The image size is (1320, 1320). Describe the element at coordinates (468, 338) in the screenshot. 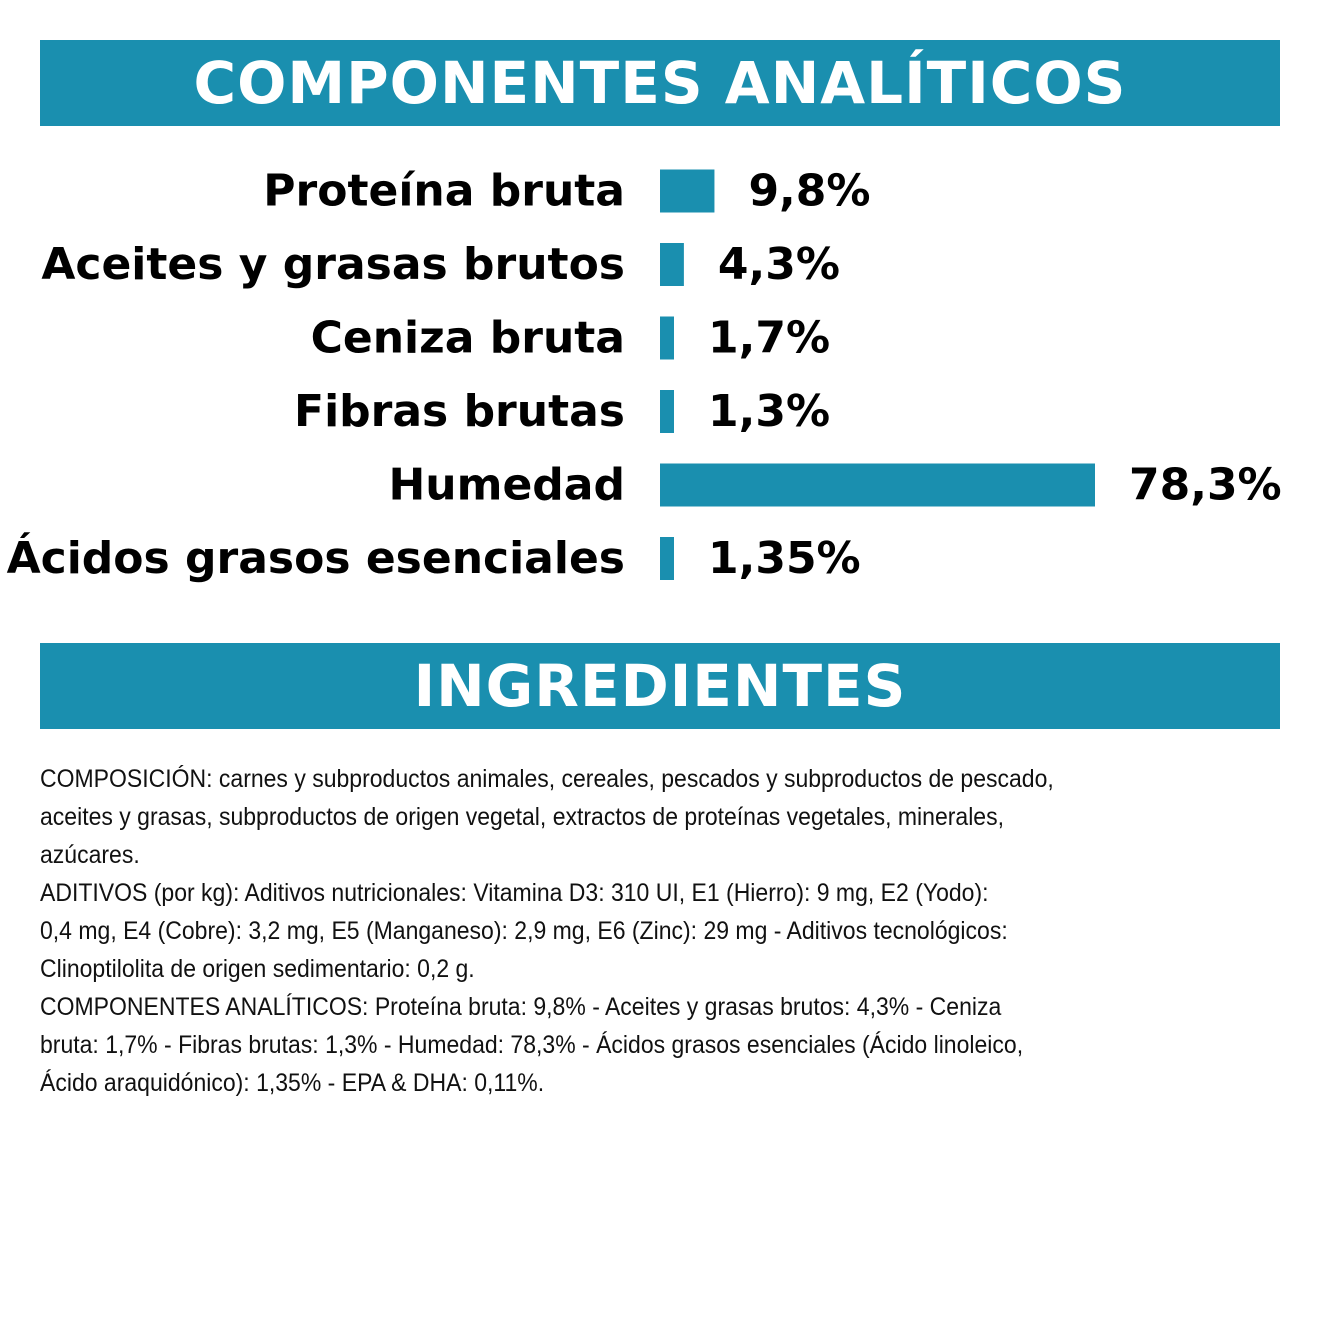

I see `category-label: Ceniza bruta` at that location.